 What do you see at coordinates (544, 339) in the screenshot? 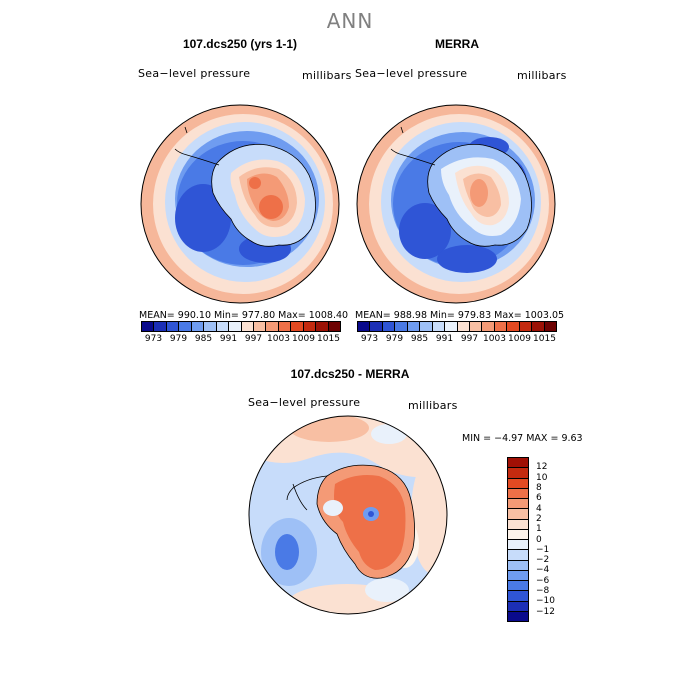
I see `panel2-colorbar-tick-label: 1015` at bounding box center [544, 339].